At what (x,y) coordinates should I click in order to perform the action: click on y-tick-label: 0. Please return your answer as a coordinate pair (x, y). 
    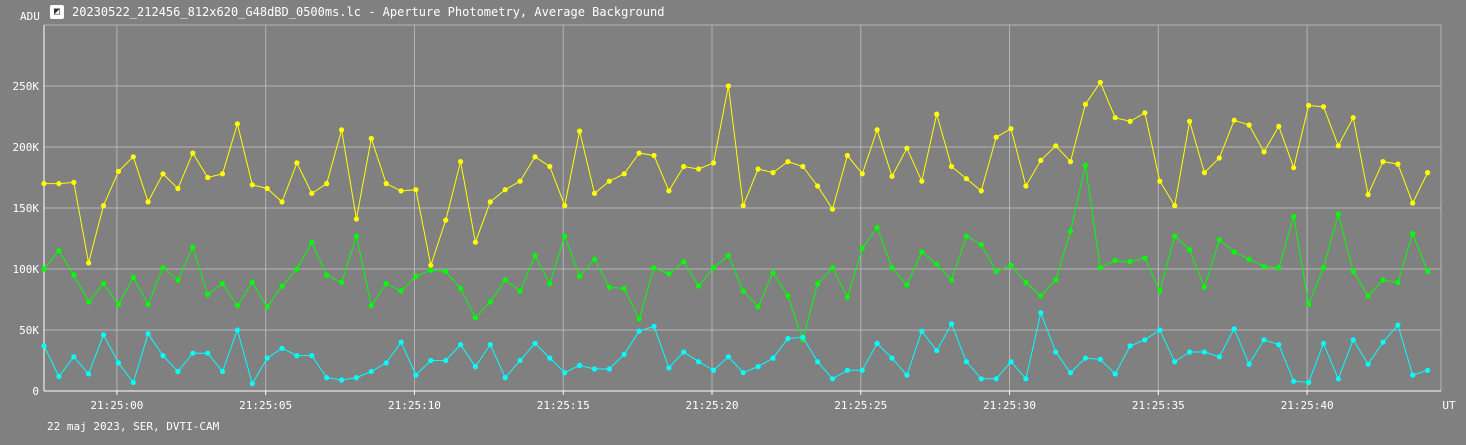
    Looking at the image, I should click on (35, 391).